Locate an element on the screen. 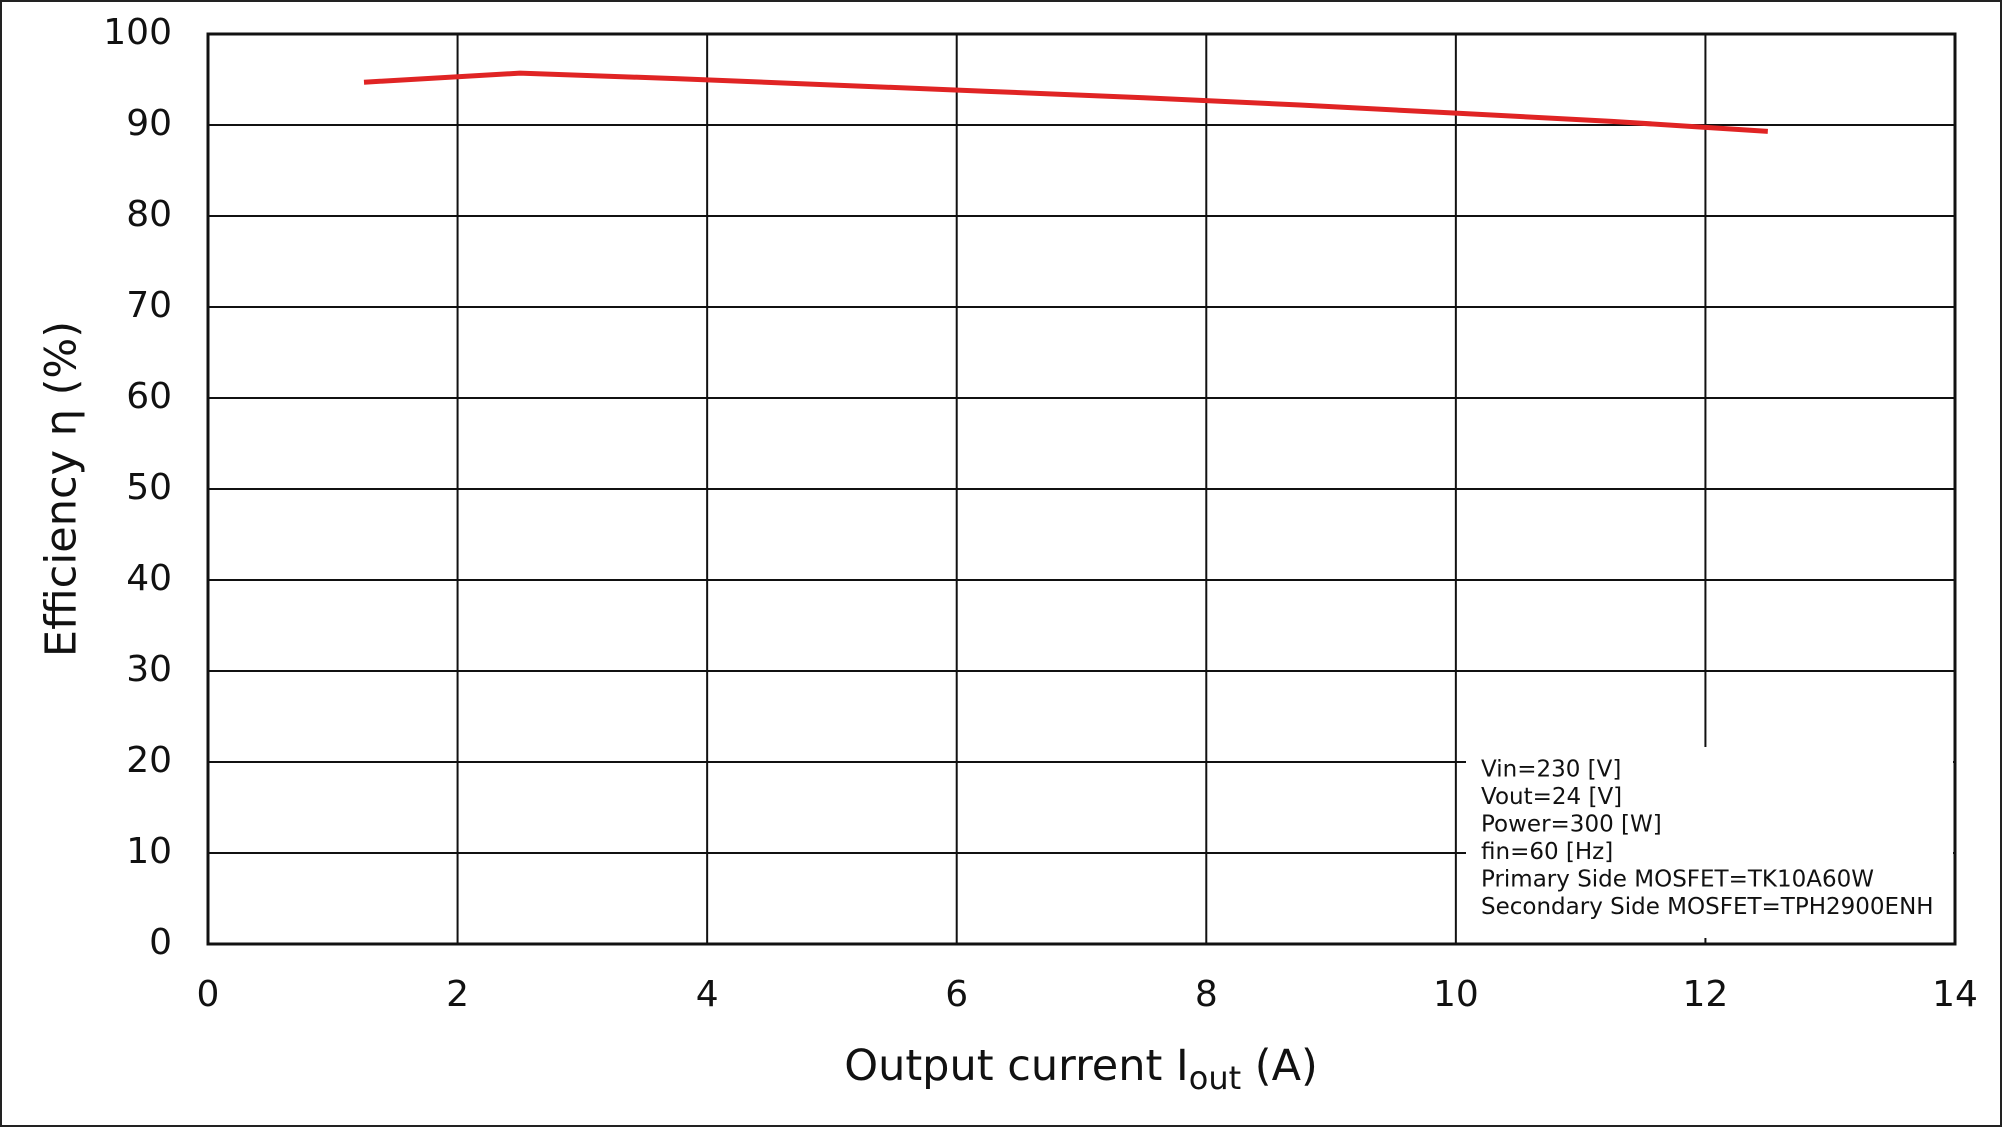 This screenshot has width=2002, height=1127. x-tick-label: 4 is located at coordinates (707, 994).